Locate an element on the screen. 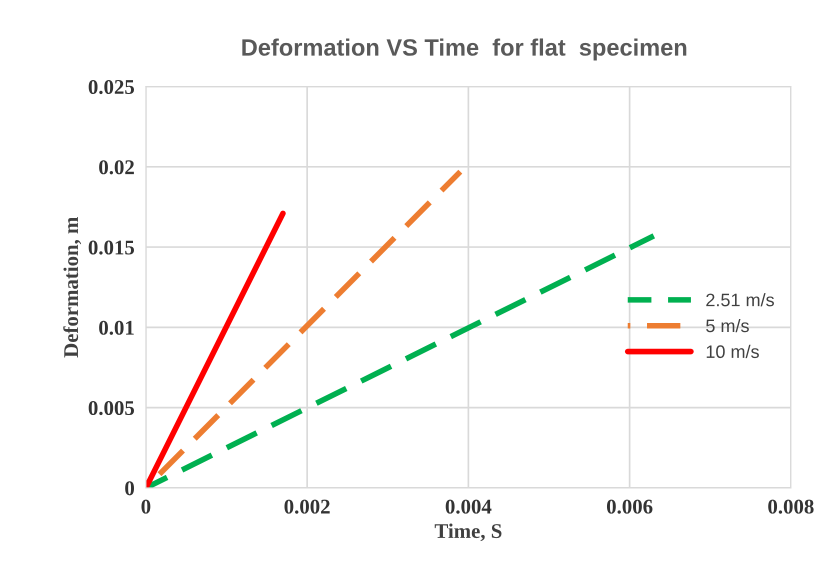 This screenshot has width=829, height=585. x-tick-label: 0.006 is located at coordinates (629, 507).